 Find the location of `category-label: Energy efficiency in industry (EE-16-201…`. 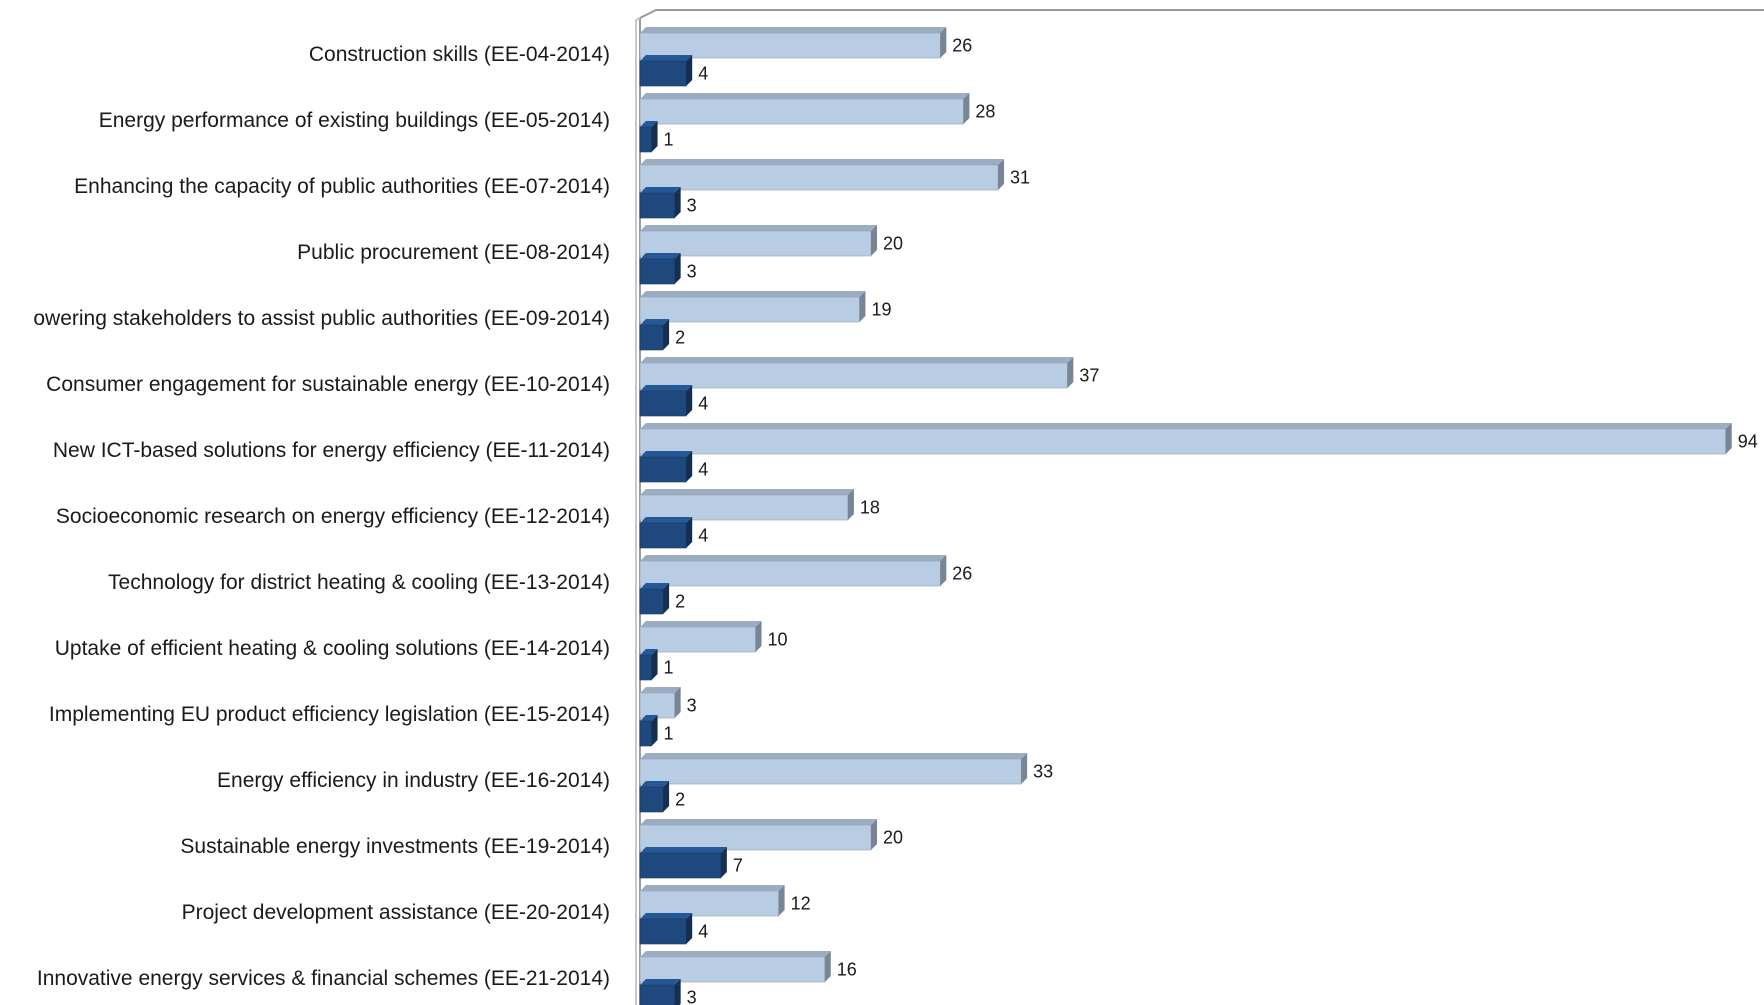

category-label: Energy efficiency in industry (EE-16-201… is located at coordinates (413, 780).